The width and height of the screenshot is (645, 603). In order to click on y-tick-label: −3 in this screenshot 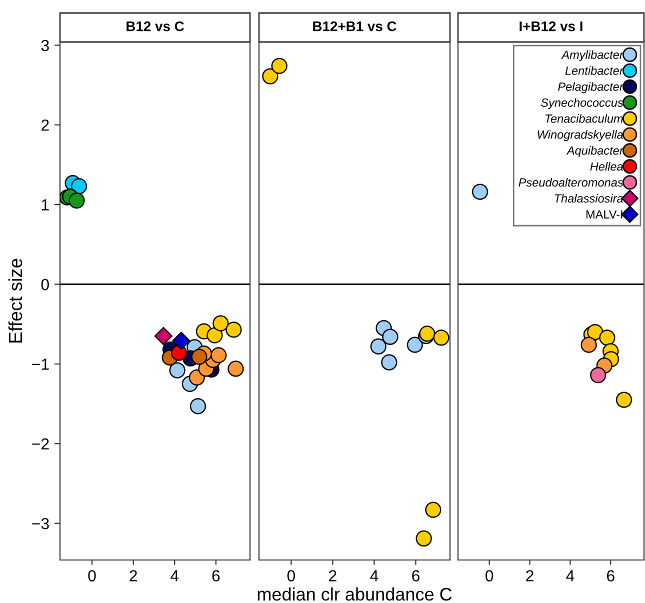, I will do `click(40, 524)`.